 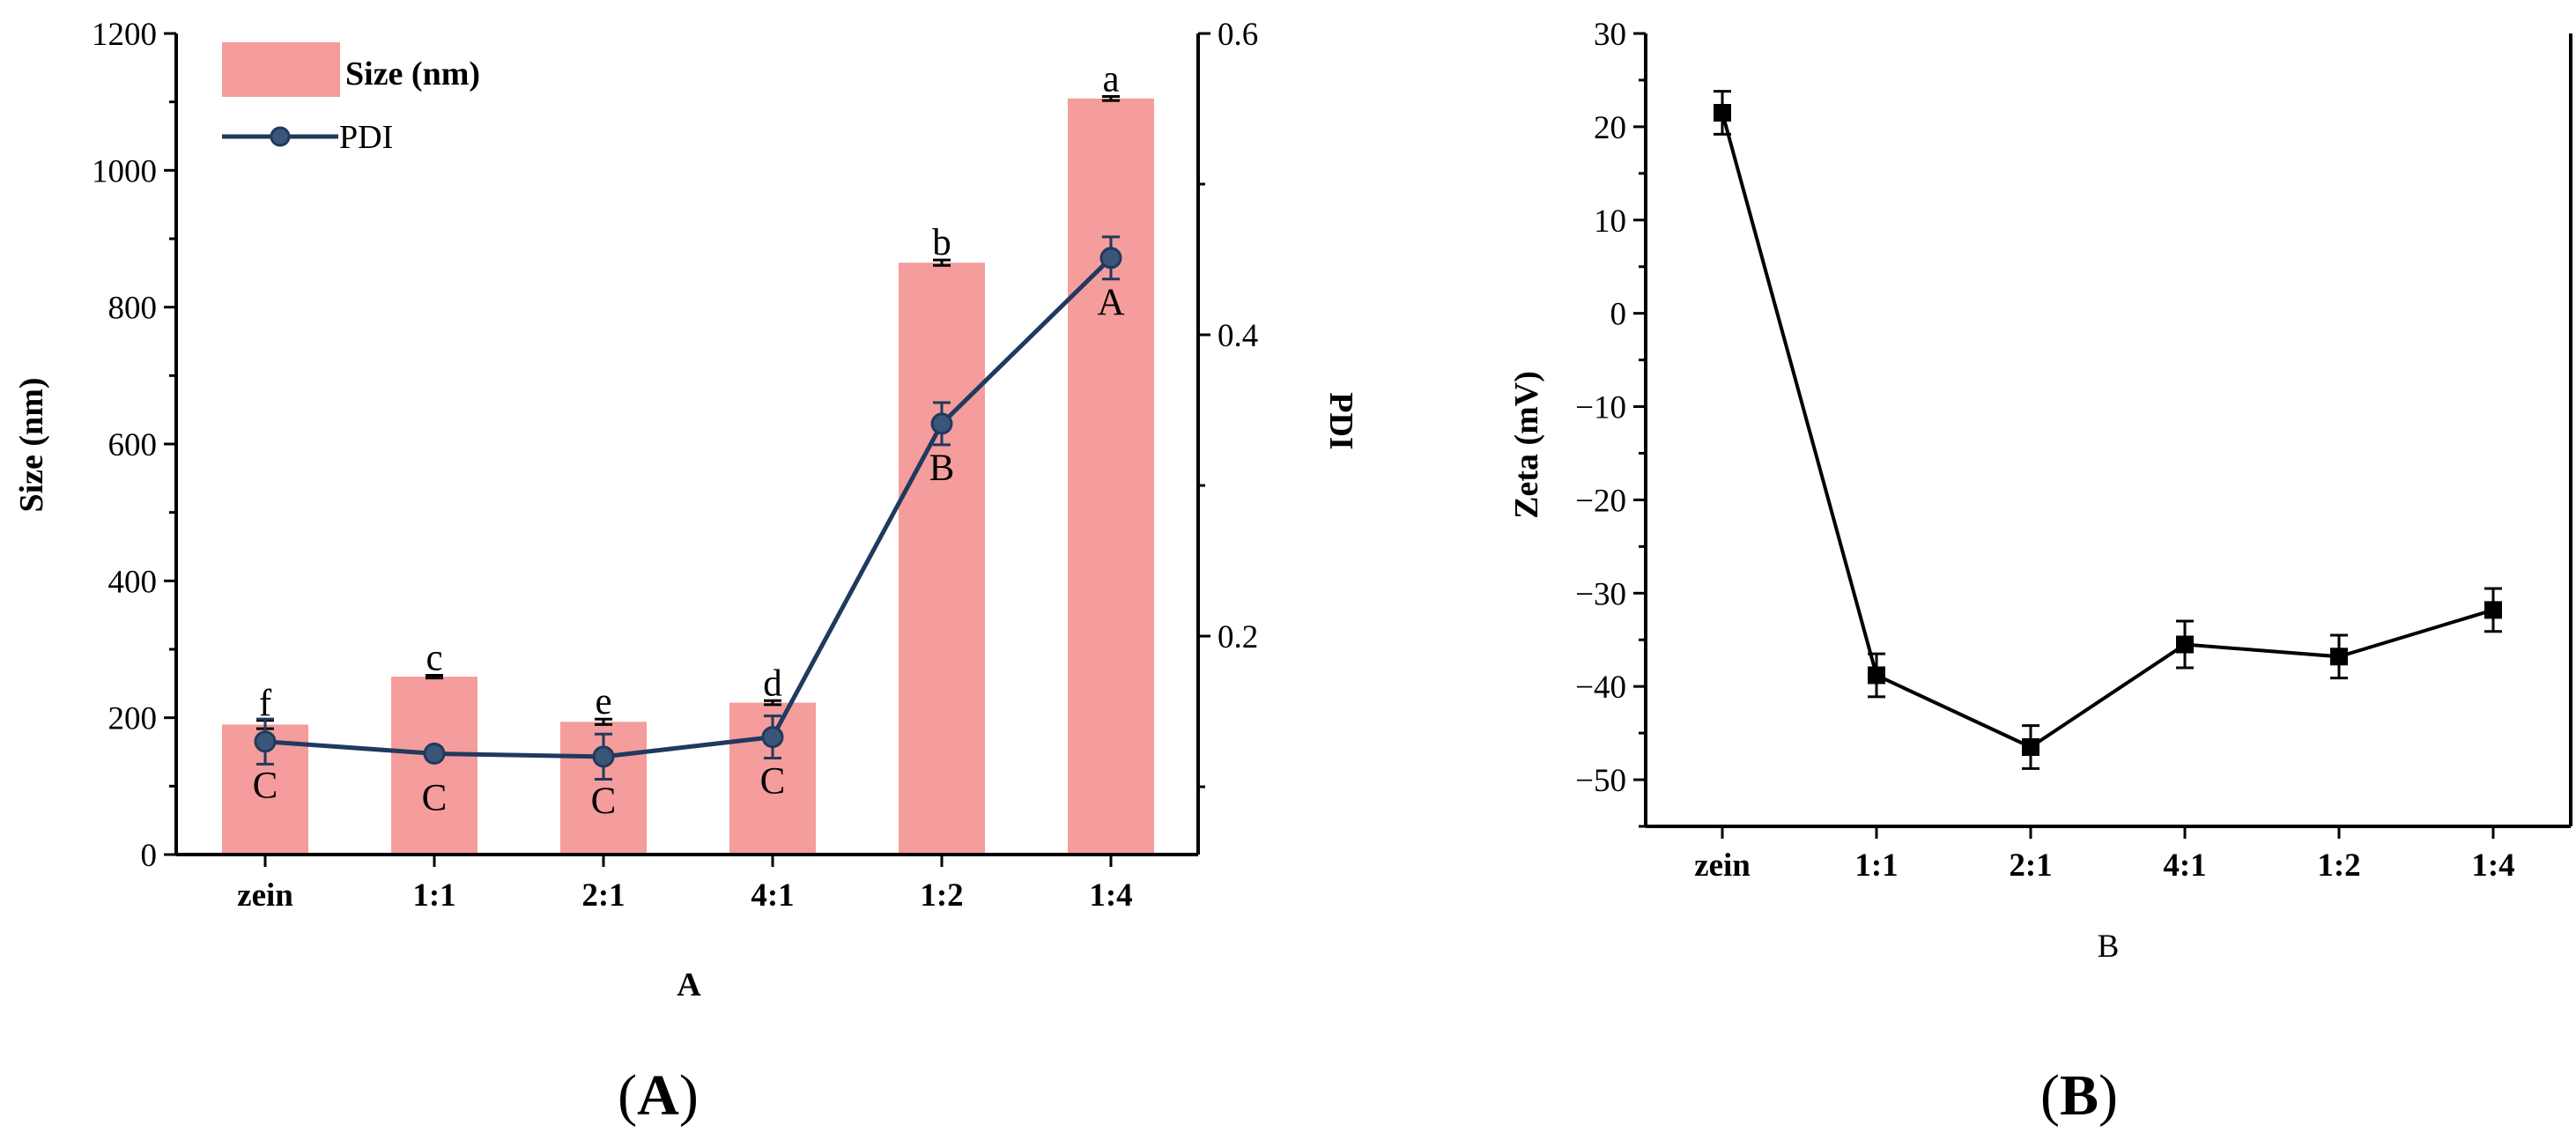 What do you see at coordinates (1238, 637) in the screenshot?
I see `panel-a-right-tick-label: 0.2` at bounding box center [1238, 637].